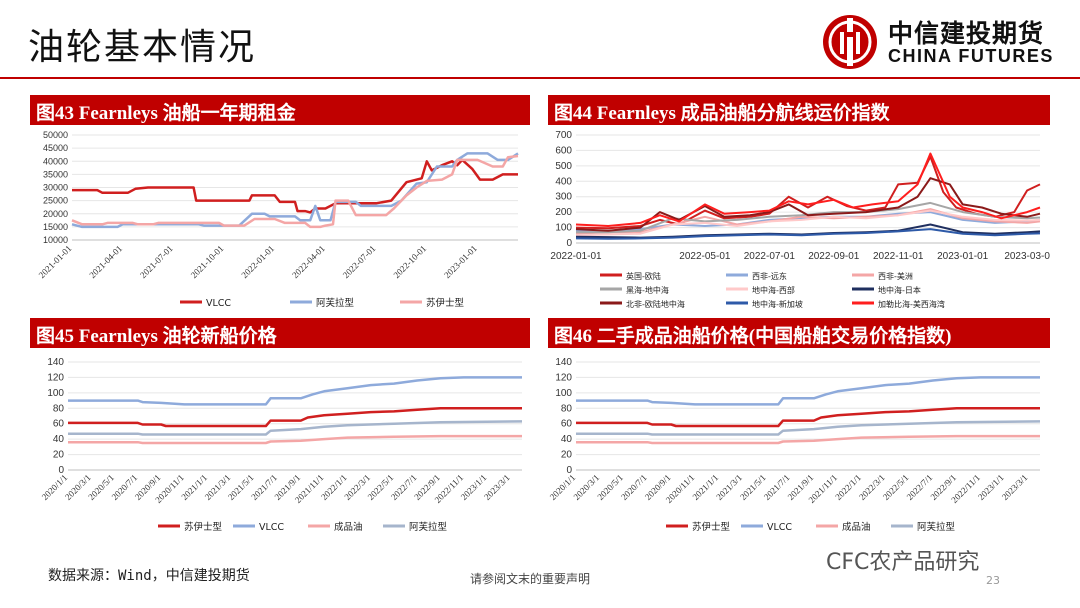  What do you see at coordinates (993, 580) in the screenshot?
I see `page-number: 23` at bounding box center [993, 580].